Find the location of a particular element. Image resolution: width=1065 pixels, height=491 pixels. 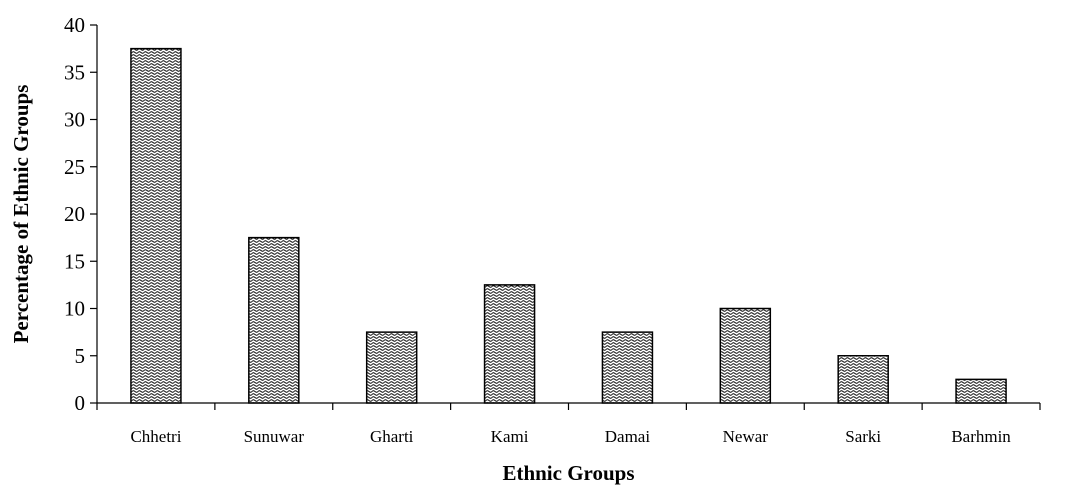

y-tick-label: 0 is located at coordinates (80, 403).